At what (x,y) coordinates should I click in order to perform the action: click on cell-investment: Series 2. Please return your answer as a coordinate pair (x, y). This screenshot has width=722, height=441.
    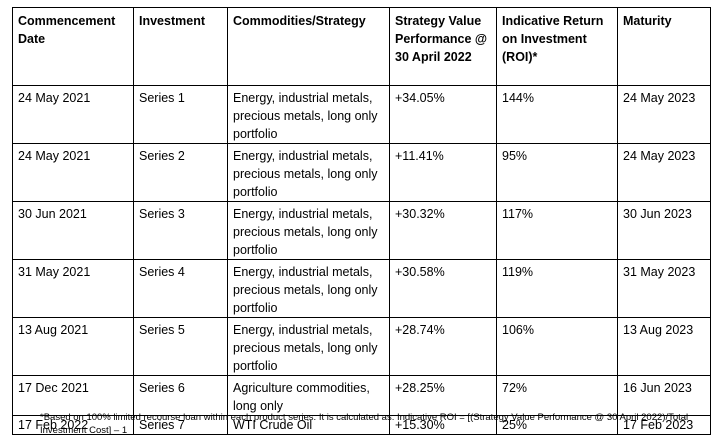
    Looking at the image, I should click on (180, 172).